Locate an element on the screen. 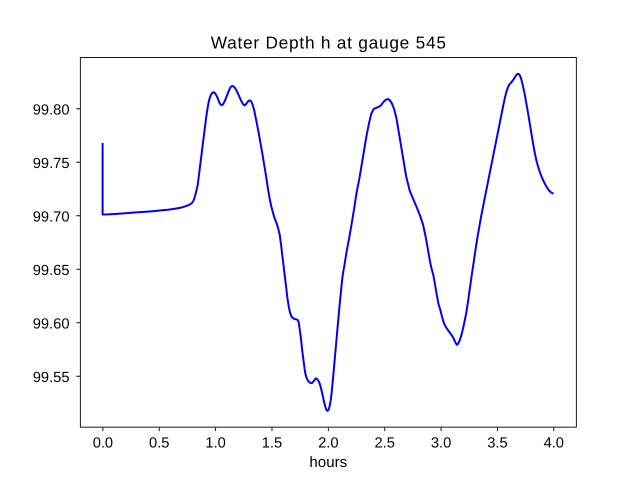  svg-text: 0.0 is located at coordinates (103, 443).